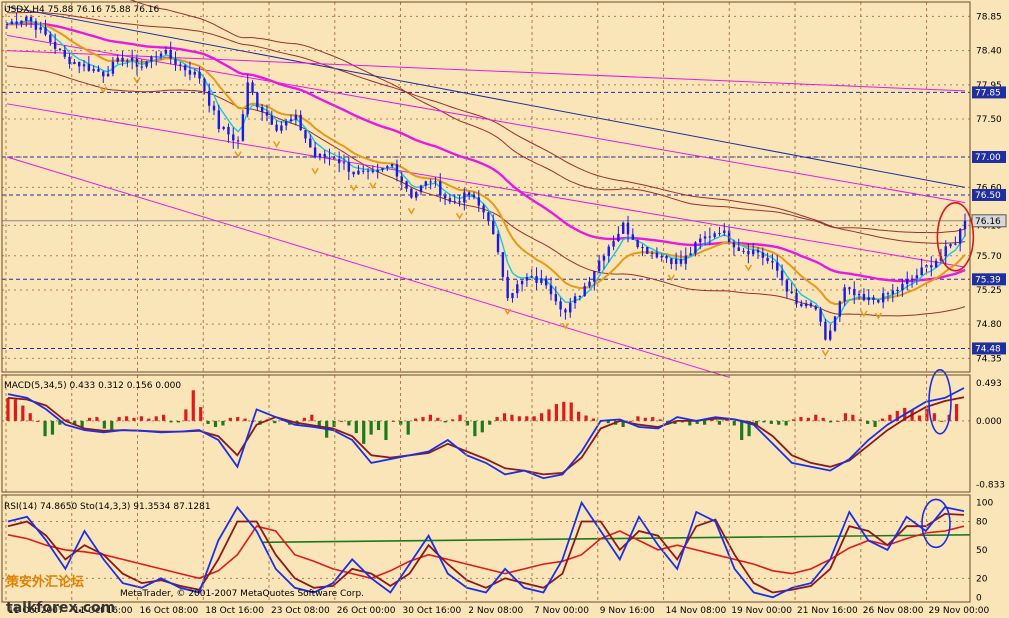 This screenshot has width=1009, height=618. What do you see at coordinates (989, 17) in the screenshot?
I see `price-tick-label: 78.85` at bounding box center [989, 17].